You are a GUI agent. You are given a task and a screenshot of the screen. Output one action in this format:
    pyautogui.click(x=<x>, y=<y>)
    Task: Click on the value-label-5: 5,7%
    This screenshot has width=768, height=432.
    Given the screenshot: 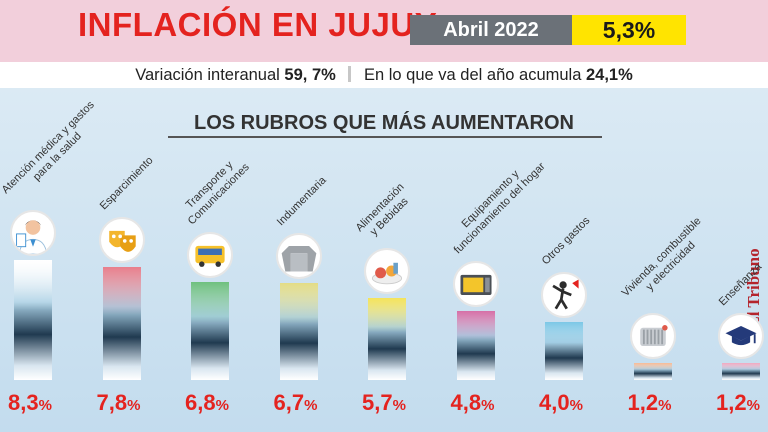 What is the action you would take?
    pyautogui.click(x=384, y=402)
    